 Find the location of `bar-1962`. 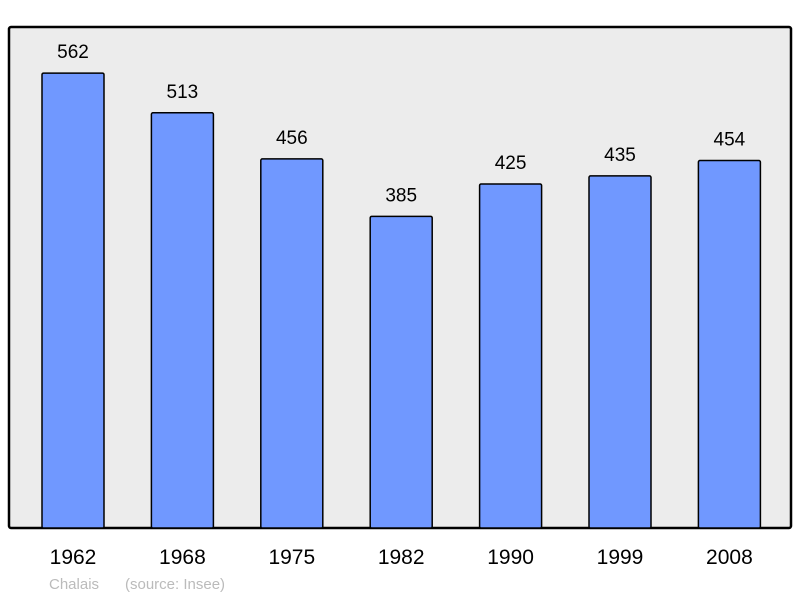

bar-1962 is located at coordinates (73, 300).